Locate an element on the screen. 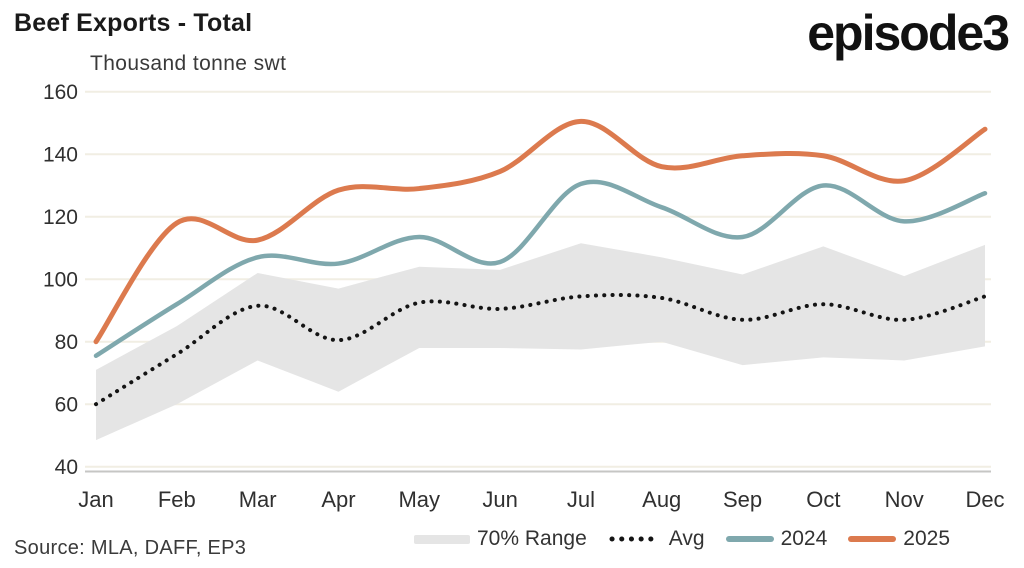 Image resolution: width=1024 pixels, height=568 pixels. y-tick-label: 160 is located at coordinates (60, 92).